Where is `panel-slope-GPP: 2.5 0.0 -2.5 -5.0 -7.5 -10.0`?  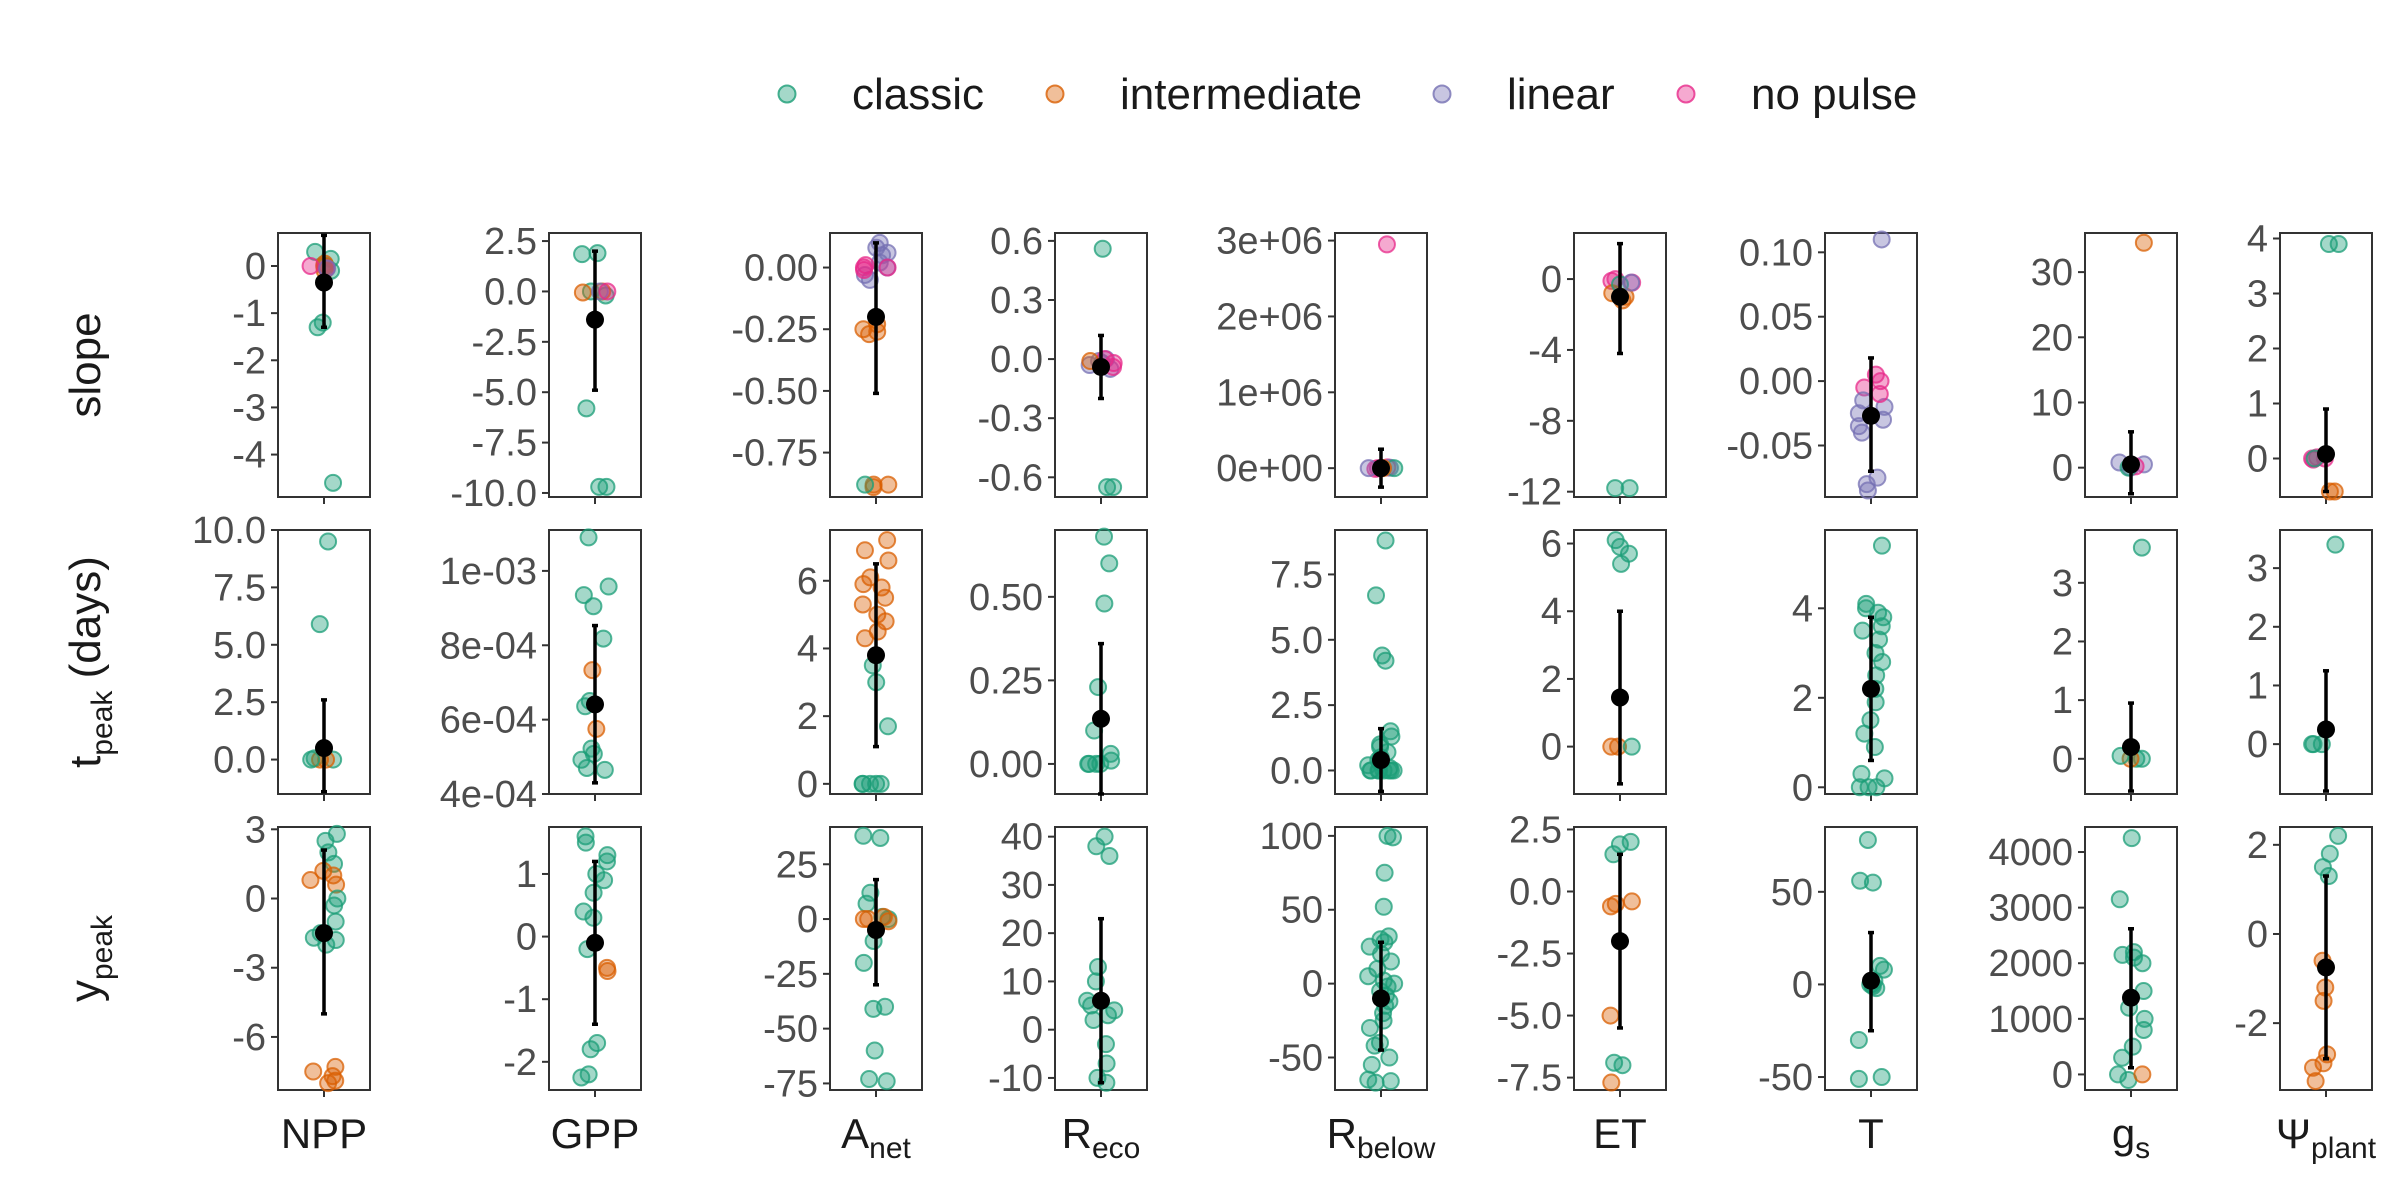
panel-slope-GPP: 2.5 0.0 -2.5 -5.0 -7.5 -10.0 is located at coordinates (546, 368).